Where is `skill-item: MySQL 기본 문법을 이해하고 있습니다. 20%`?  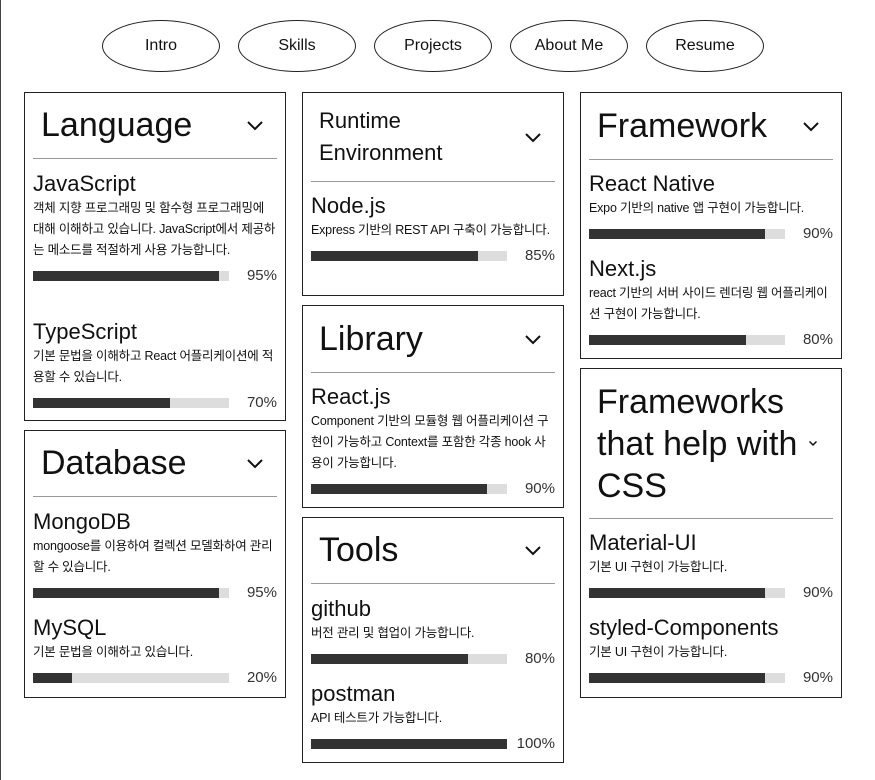
skill-item: MySQL 기본 문법을 이해하고 있습니다. 20% is located at coordinates (155, 651).